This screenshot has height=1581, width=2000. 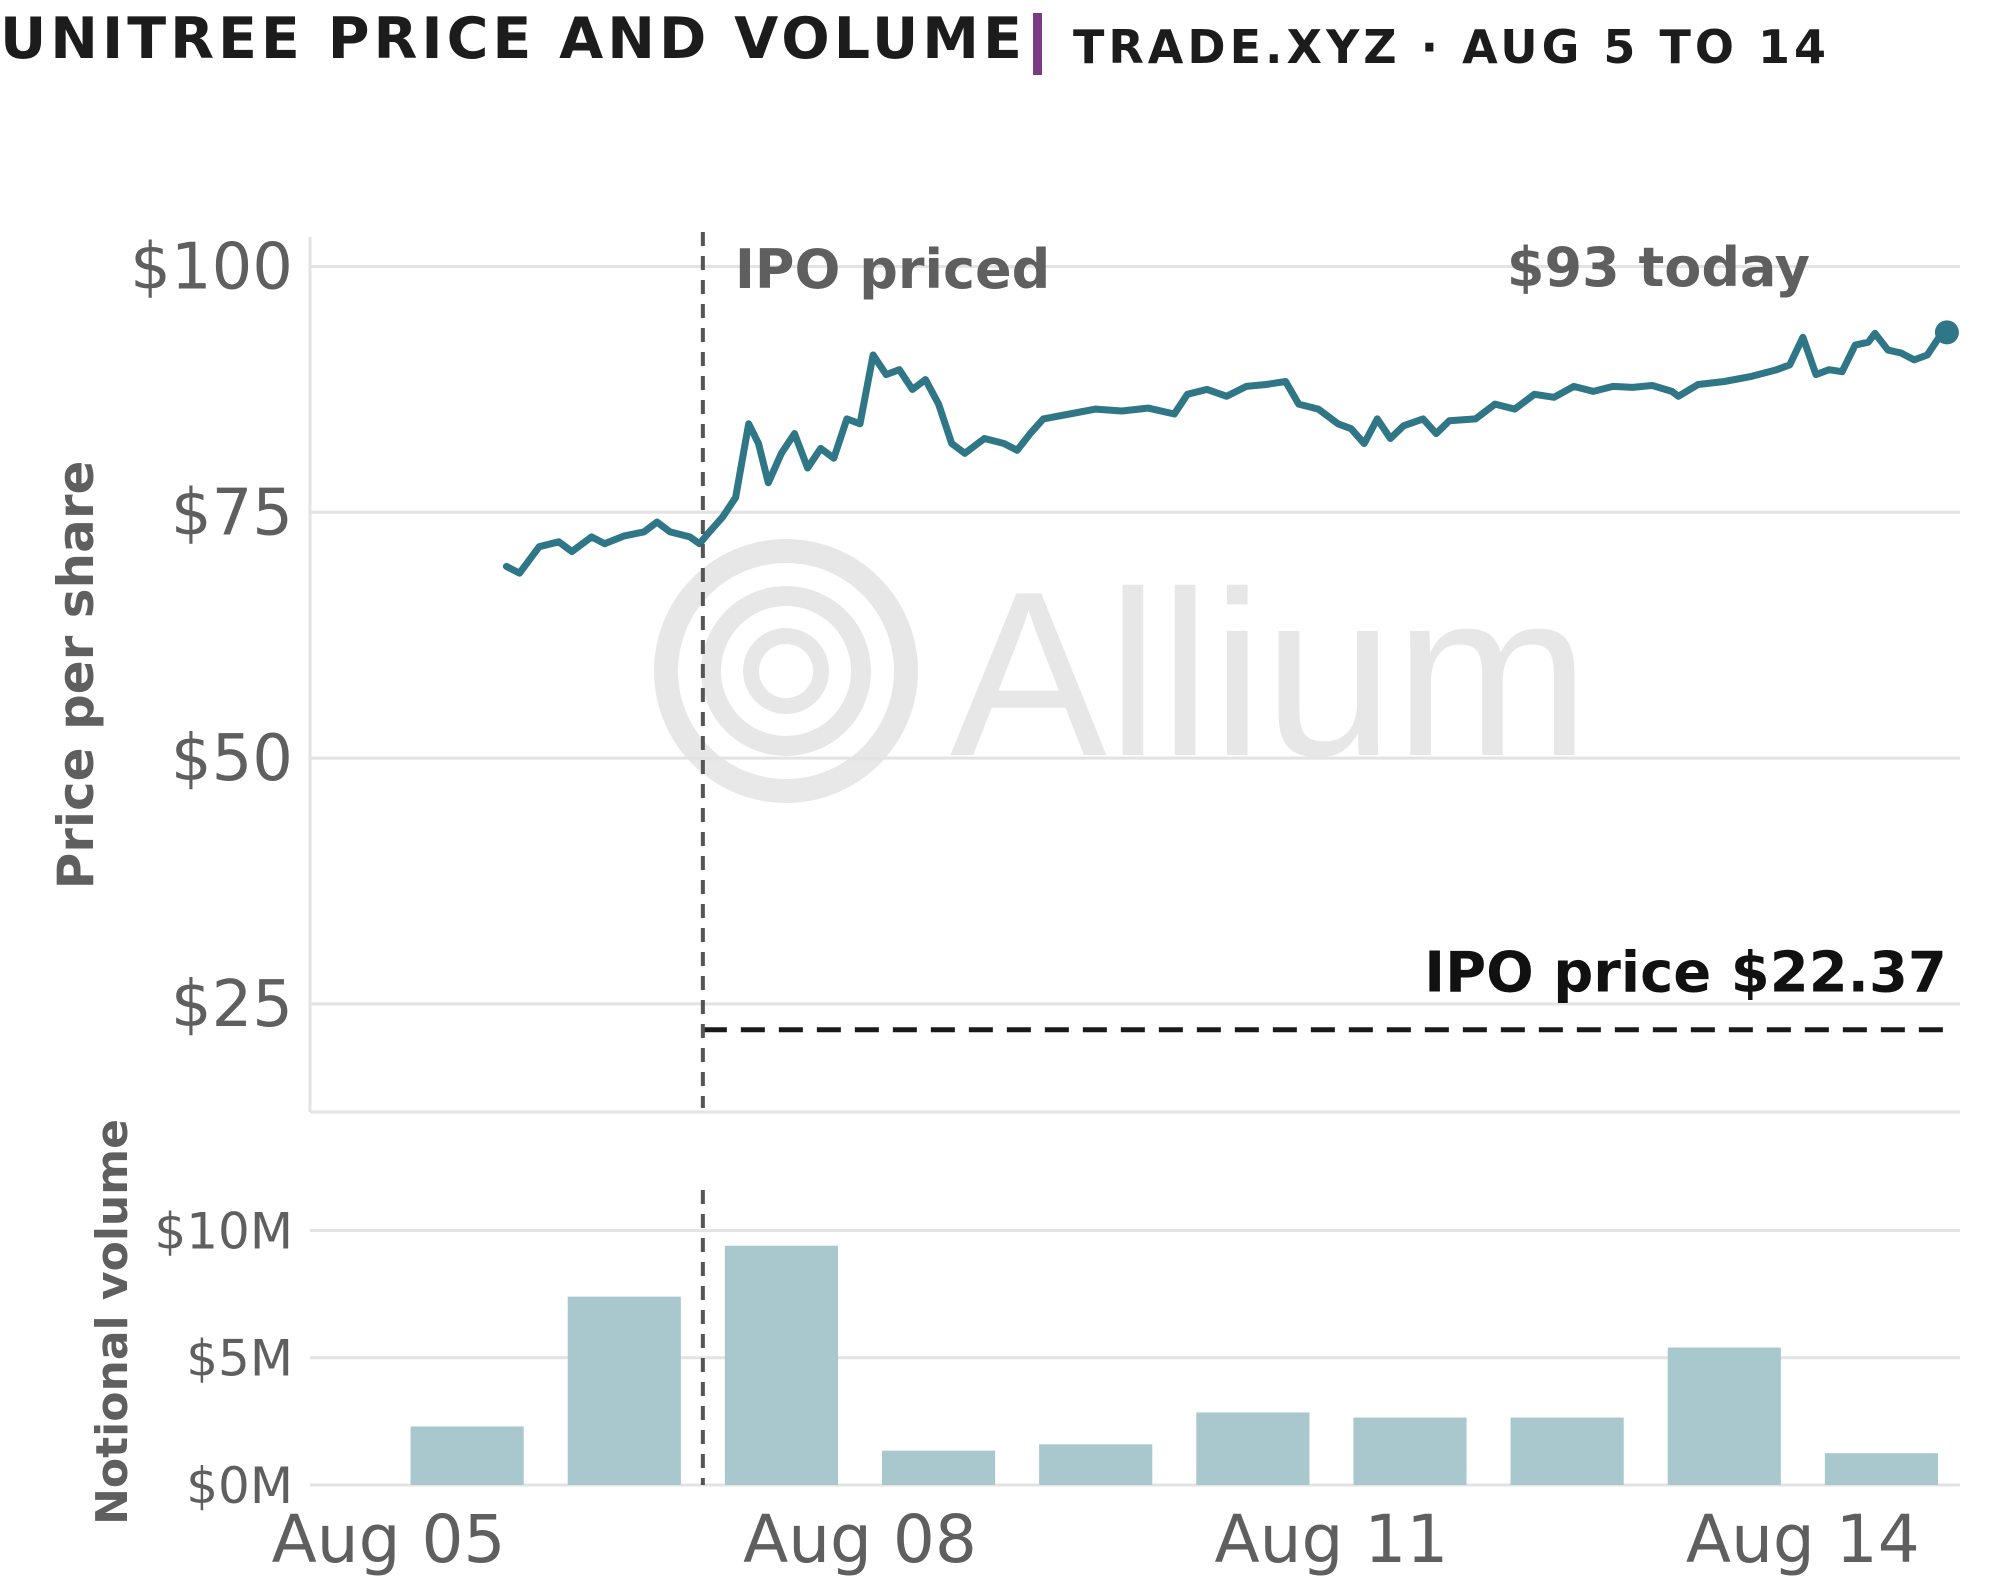 I want to click on date-tick-label: Aug 11, so click(x=1332, y=1539).